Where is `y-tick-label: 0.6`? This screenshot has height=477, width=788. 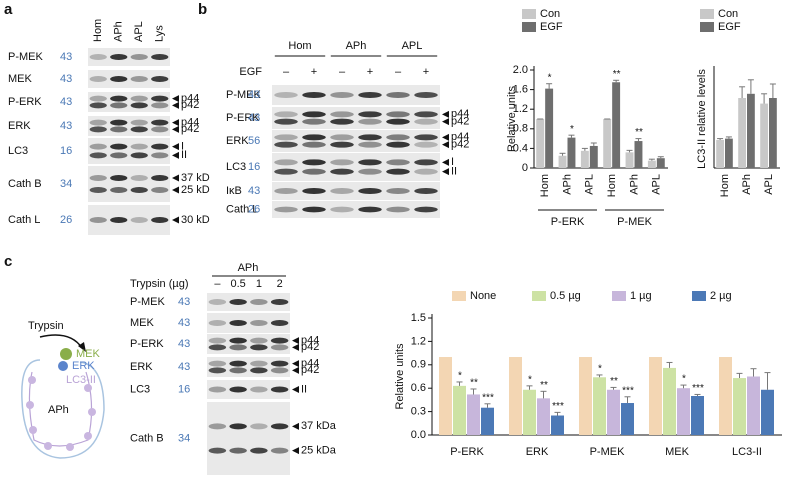 y-tick-label: 0.6 is located at coordinates (418, 388).